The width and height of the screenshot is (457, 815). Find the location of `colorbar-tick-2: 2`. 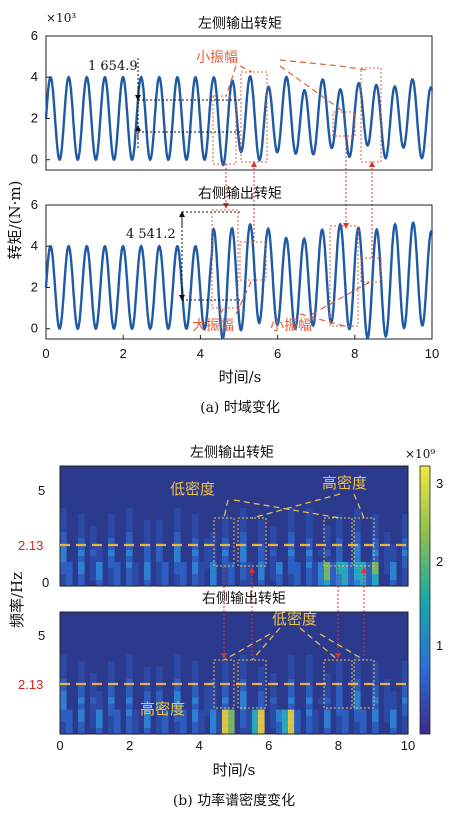

colorbar-tick-2: 2 is located at coordinates (439, 561).